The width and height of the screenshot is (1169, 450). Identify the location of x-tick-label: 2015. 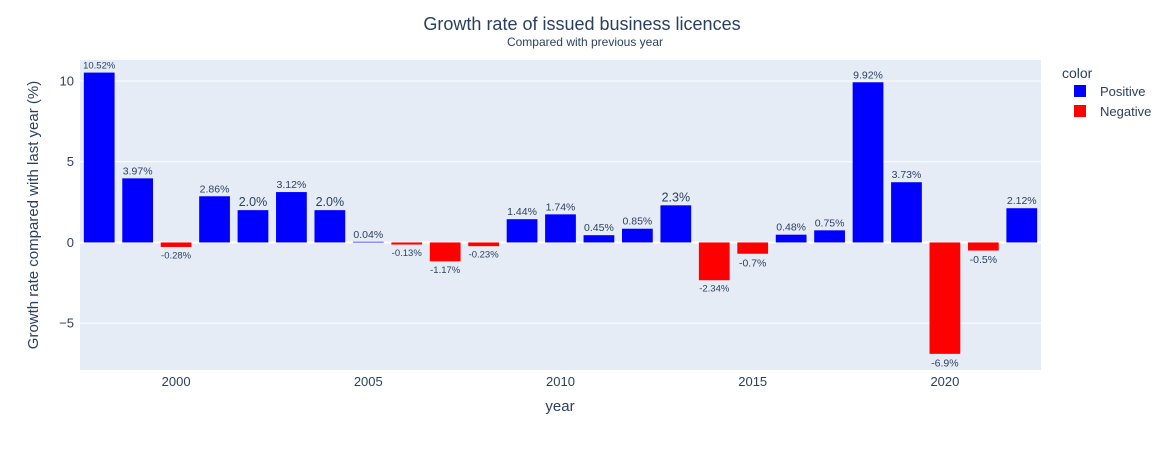
(752, 381).